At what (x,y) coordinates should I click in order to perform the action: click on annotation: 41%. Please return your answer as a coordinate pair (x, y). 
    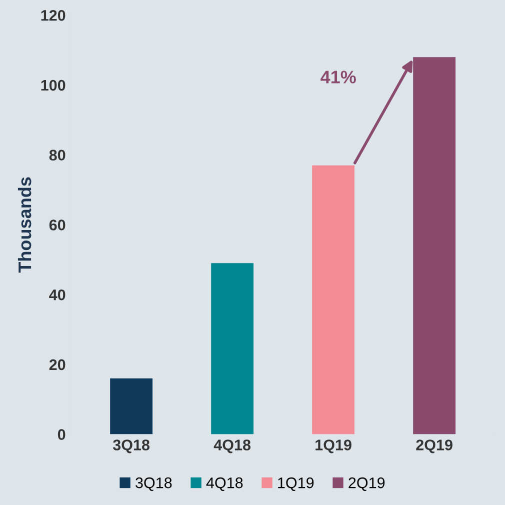
    Looking at the image, I should click on (338, 77).